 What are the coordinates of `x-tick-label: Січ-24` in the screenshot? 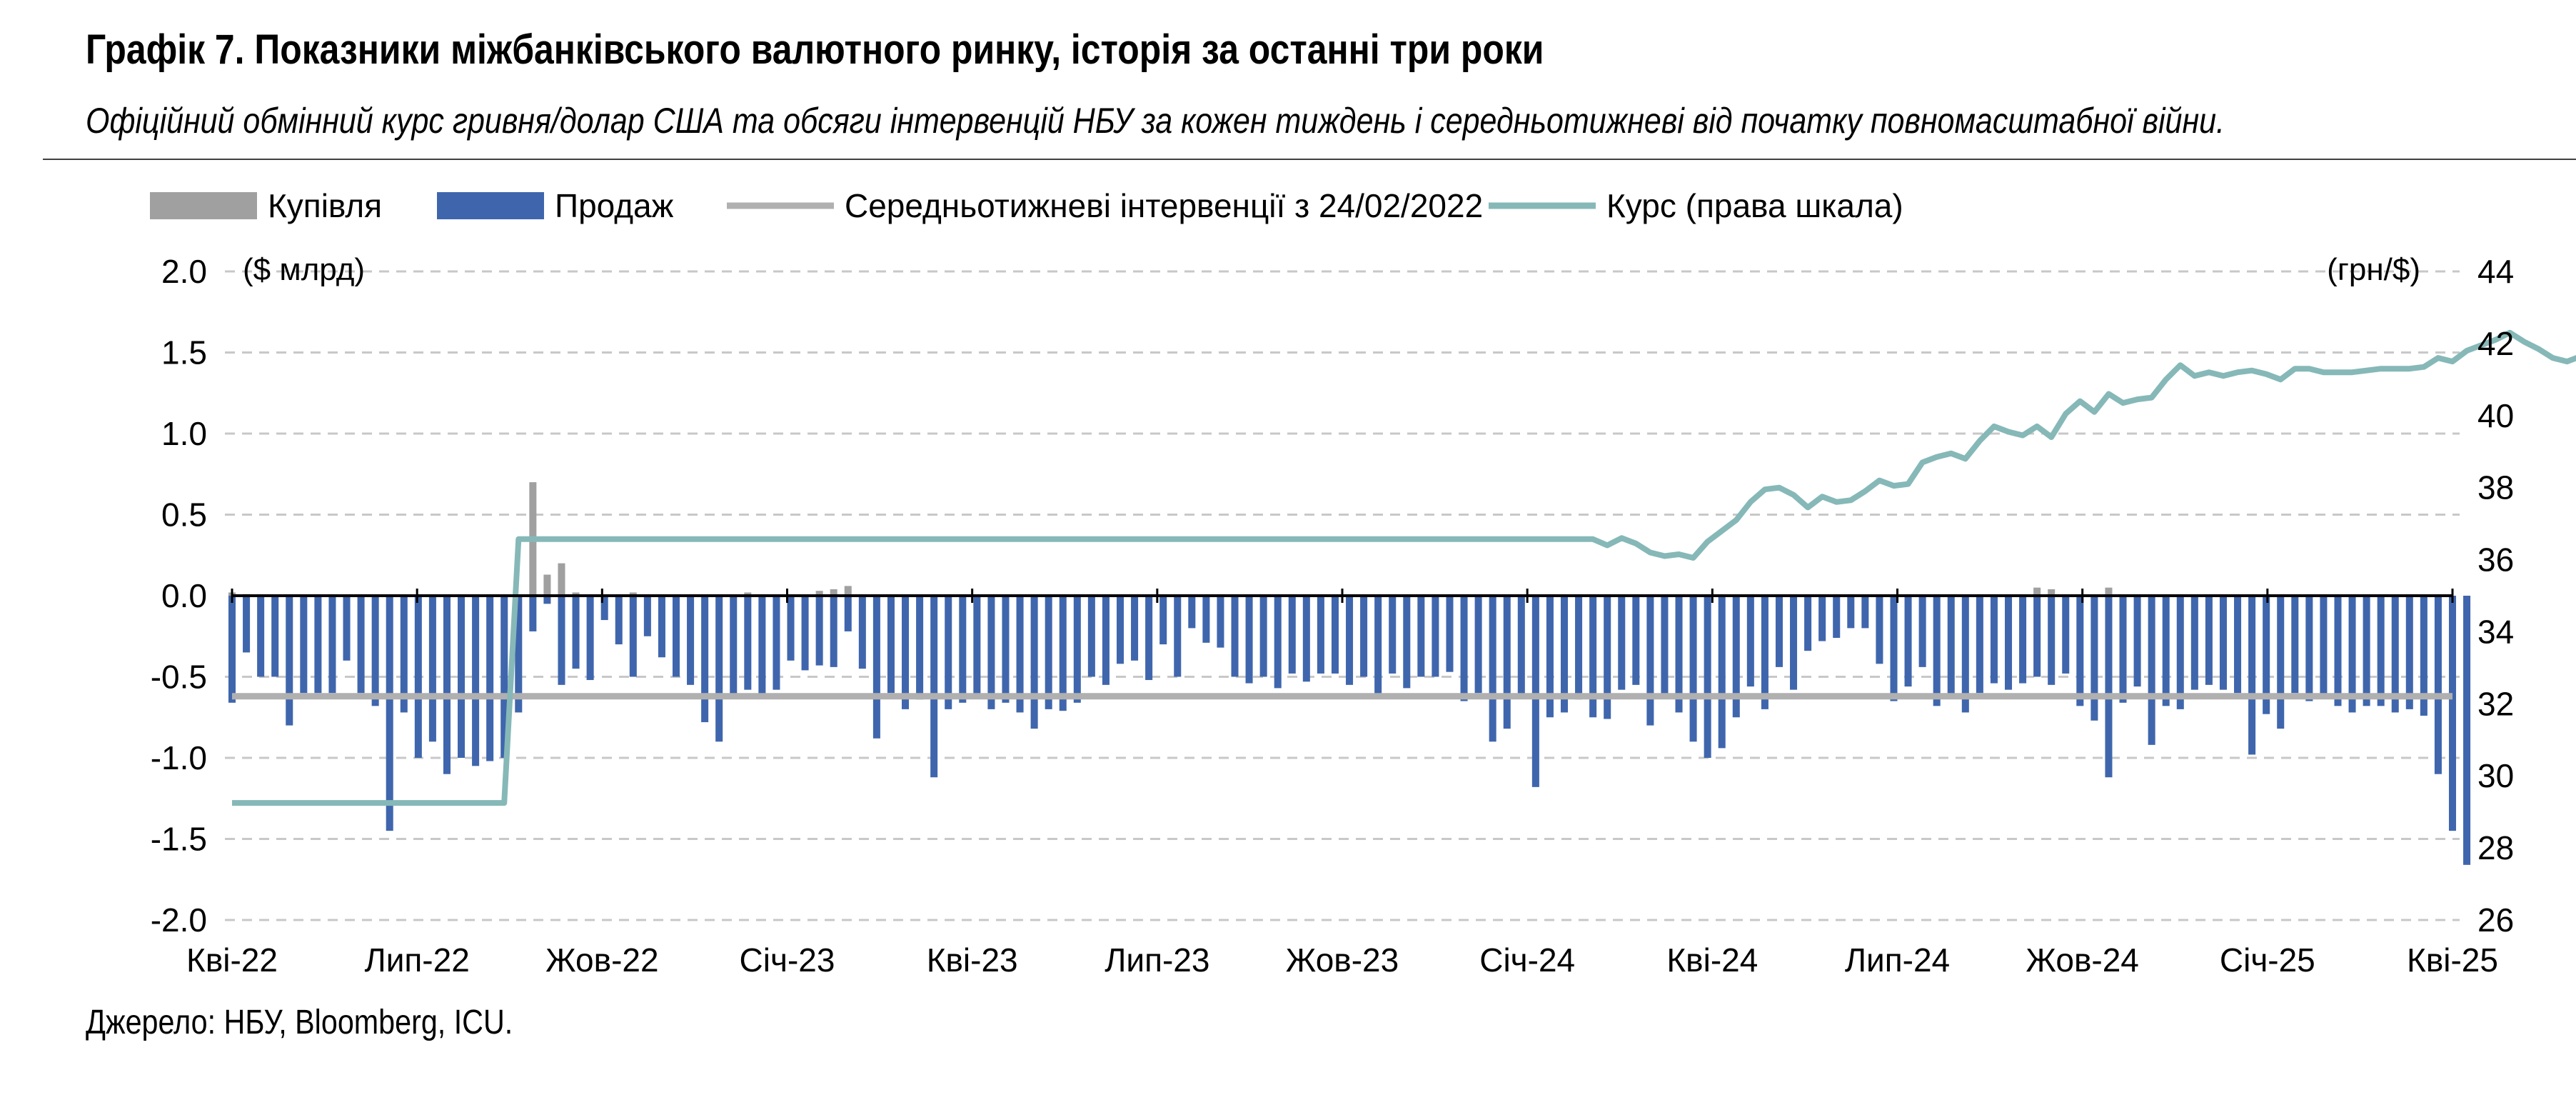 It's located at (1527, 960).